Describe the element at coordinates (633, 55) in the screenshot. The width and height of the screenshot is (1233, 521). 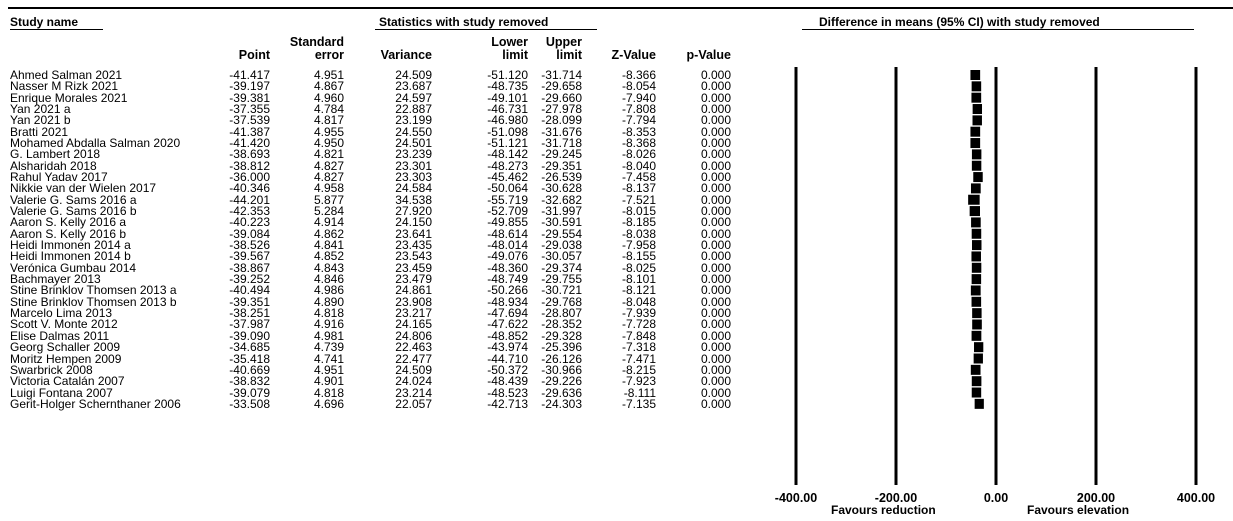
I see `col-z: Z-Value` at that location.